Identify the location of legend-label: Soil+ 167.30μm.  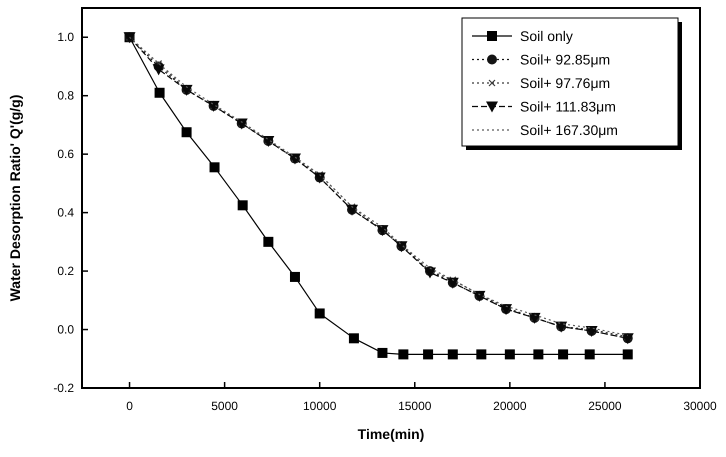
(569, 130).